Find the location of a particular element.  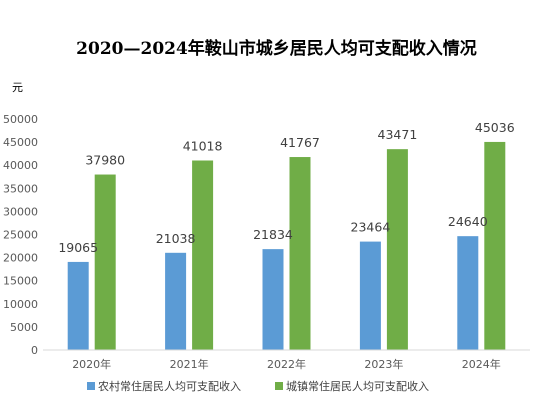

x-tick-label: 2023年 is located at coordinates (383, 364).